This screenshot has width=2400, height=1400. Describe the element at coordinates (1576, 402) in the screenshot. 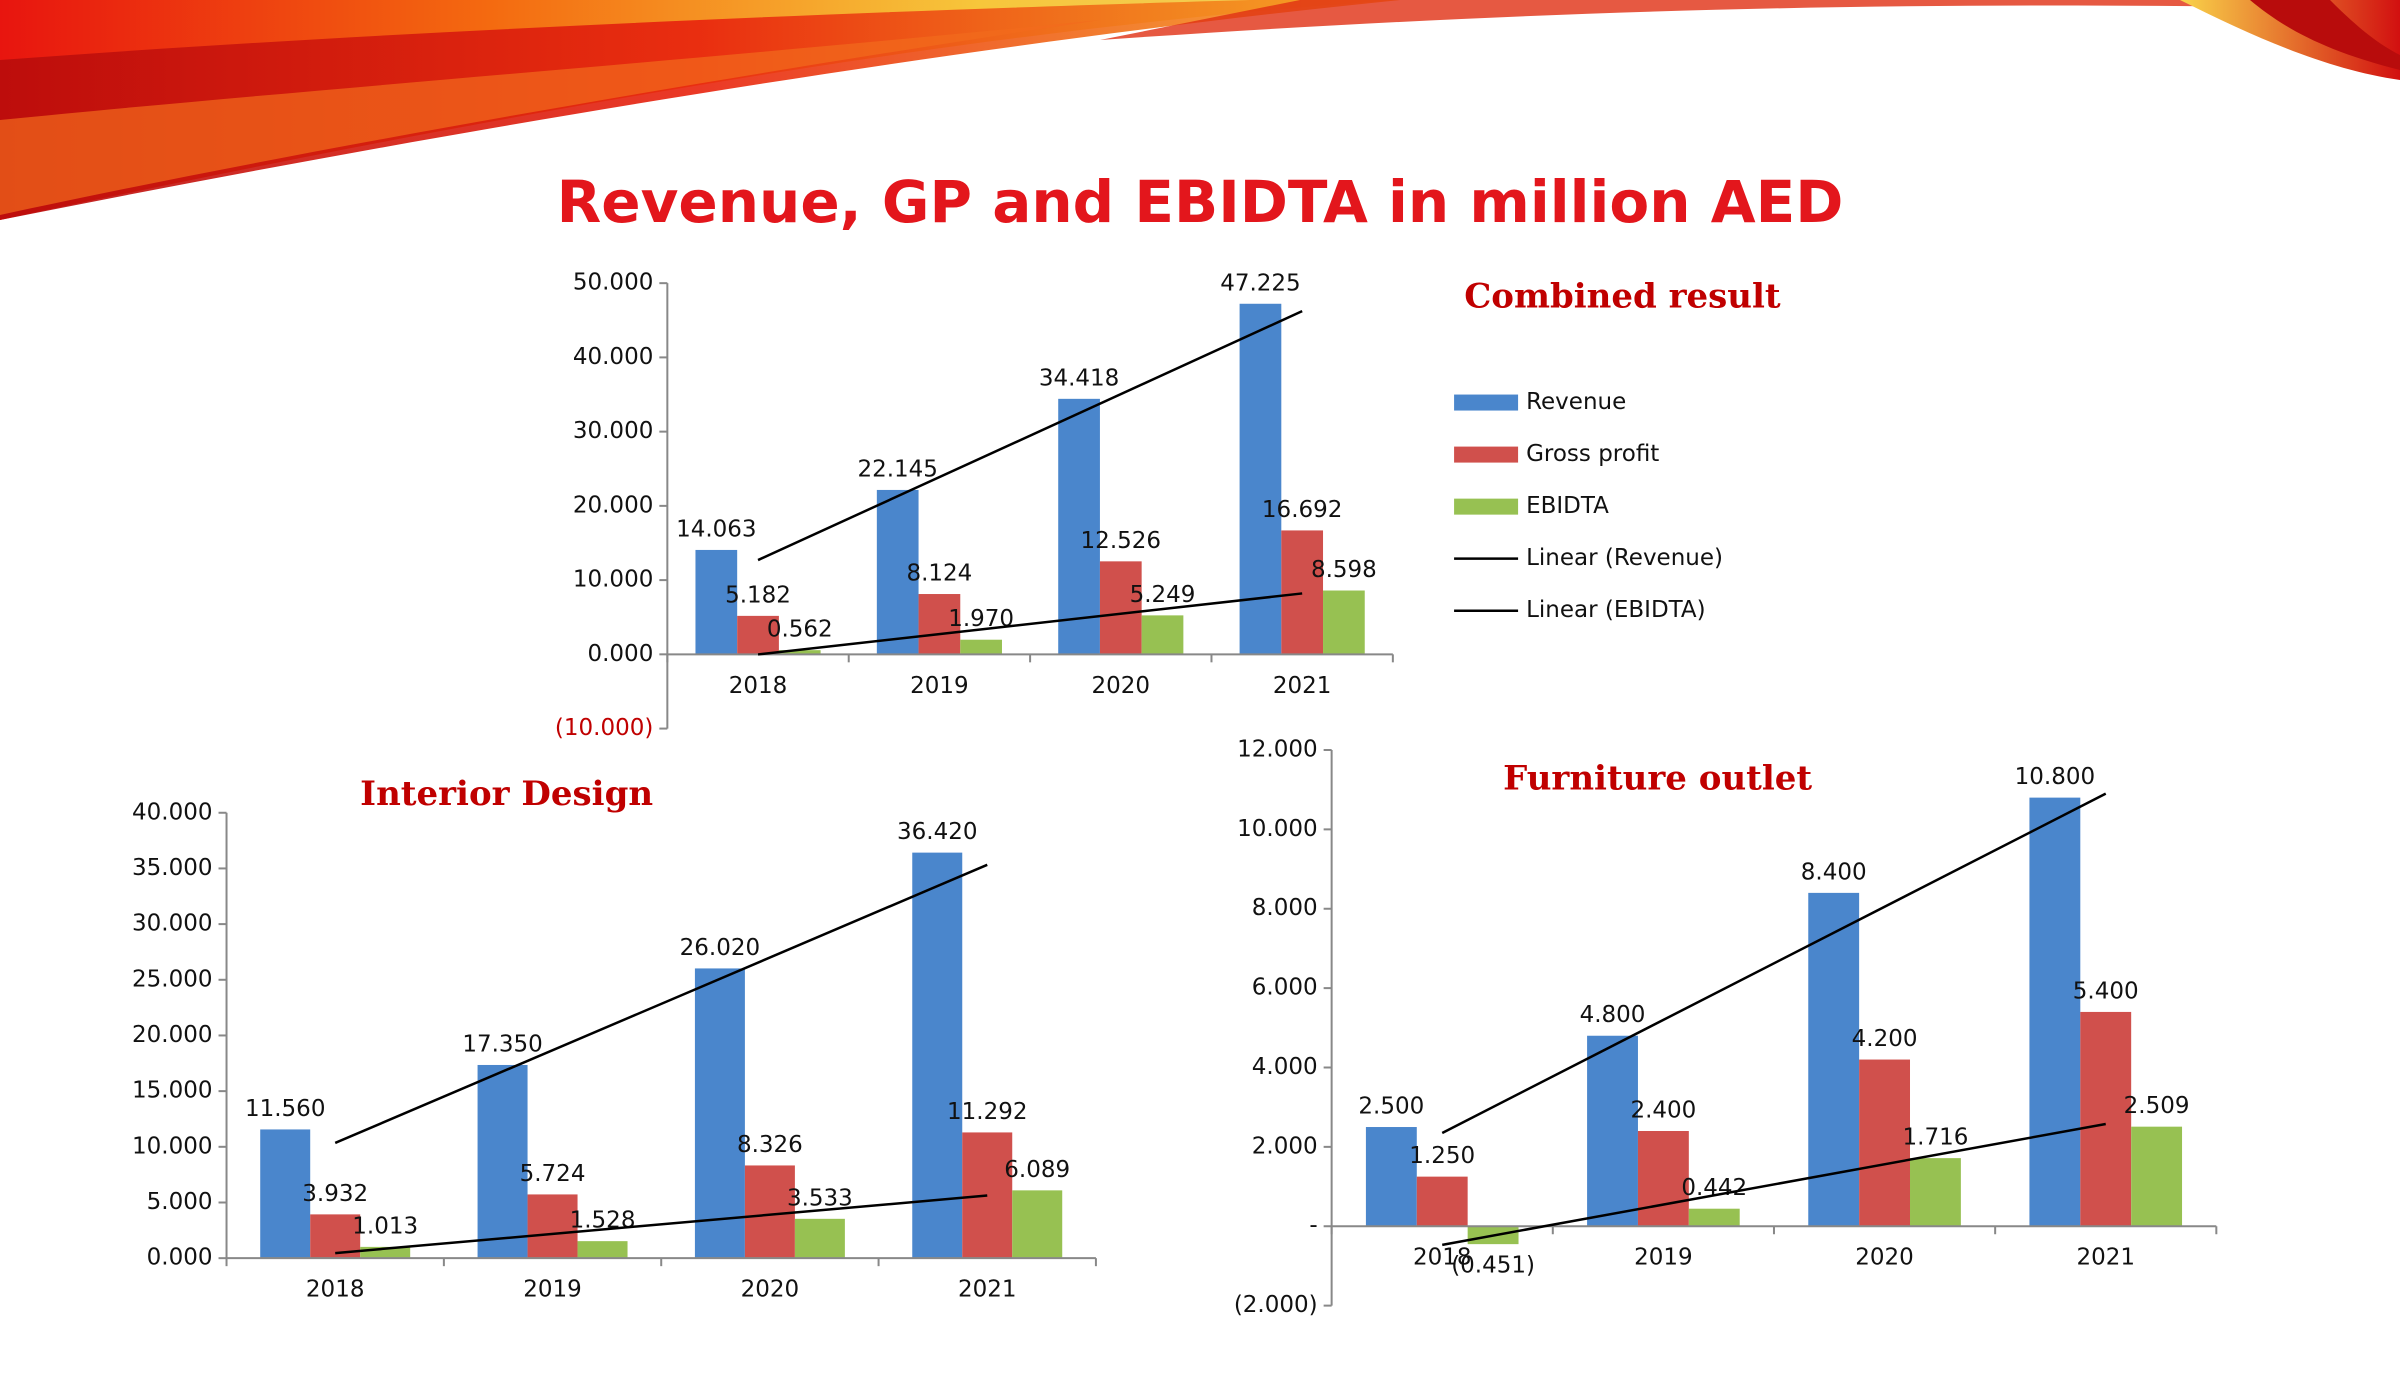

I see `legend-label: Revenue` at that location.